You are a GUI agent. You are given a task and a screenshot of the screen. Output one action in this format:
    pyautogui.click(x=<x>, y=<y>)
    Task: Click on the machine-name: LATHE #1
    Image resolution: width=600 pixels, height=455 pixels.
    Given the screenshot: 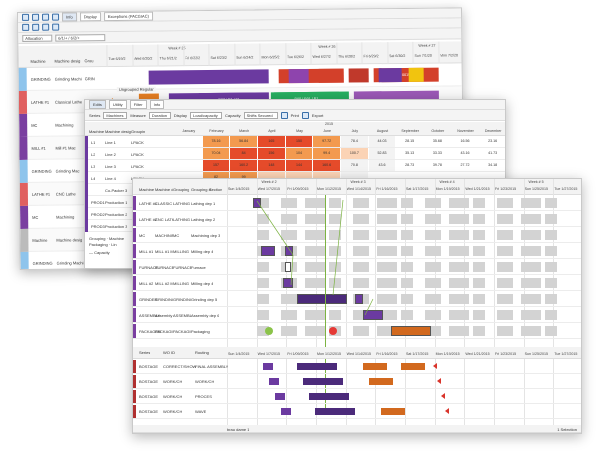 What is the action you would take?
    pyautogui.click(x=148, y=203)
    